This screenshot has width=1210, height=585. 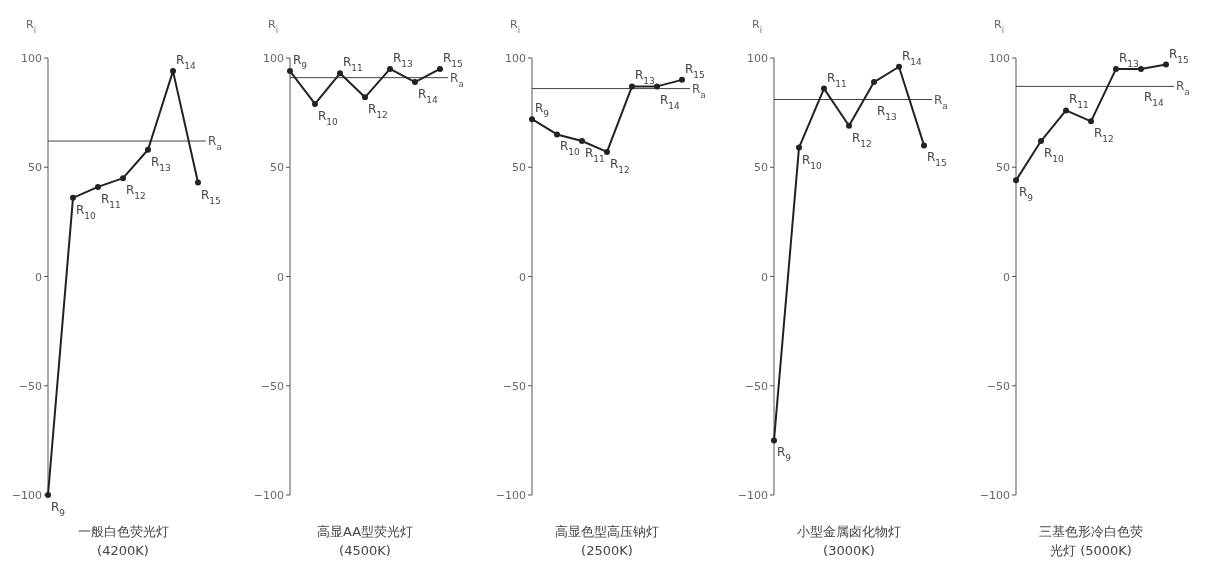 I want to click on x-axis-title: 一般白色荧光灯 (4200K), so click(x=123, y=541).